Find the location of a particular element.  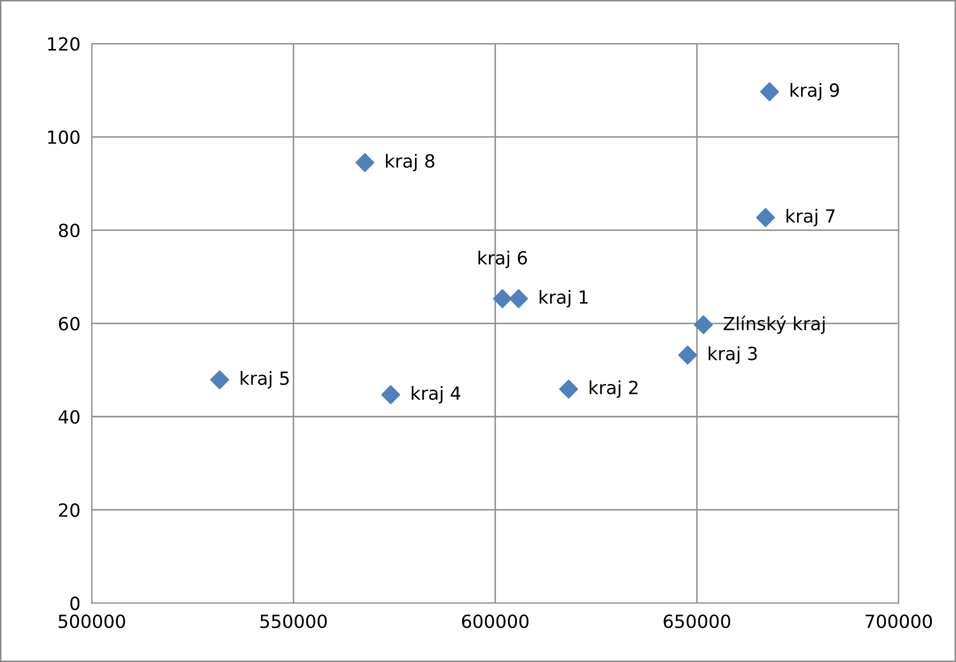

annotation: kraj 8 is located at coordinates (410, 163).